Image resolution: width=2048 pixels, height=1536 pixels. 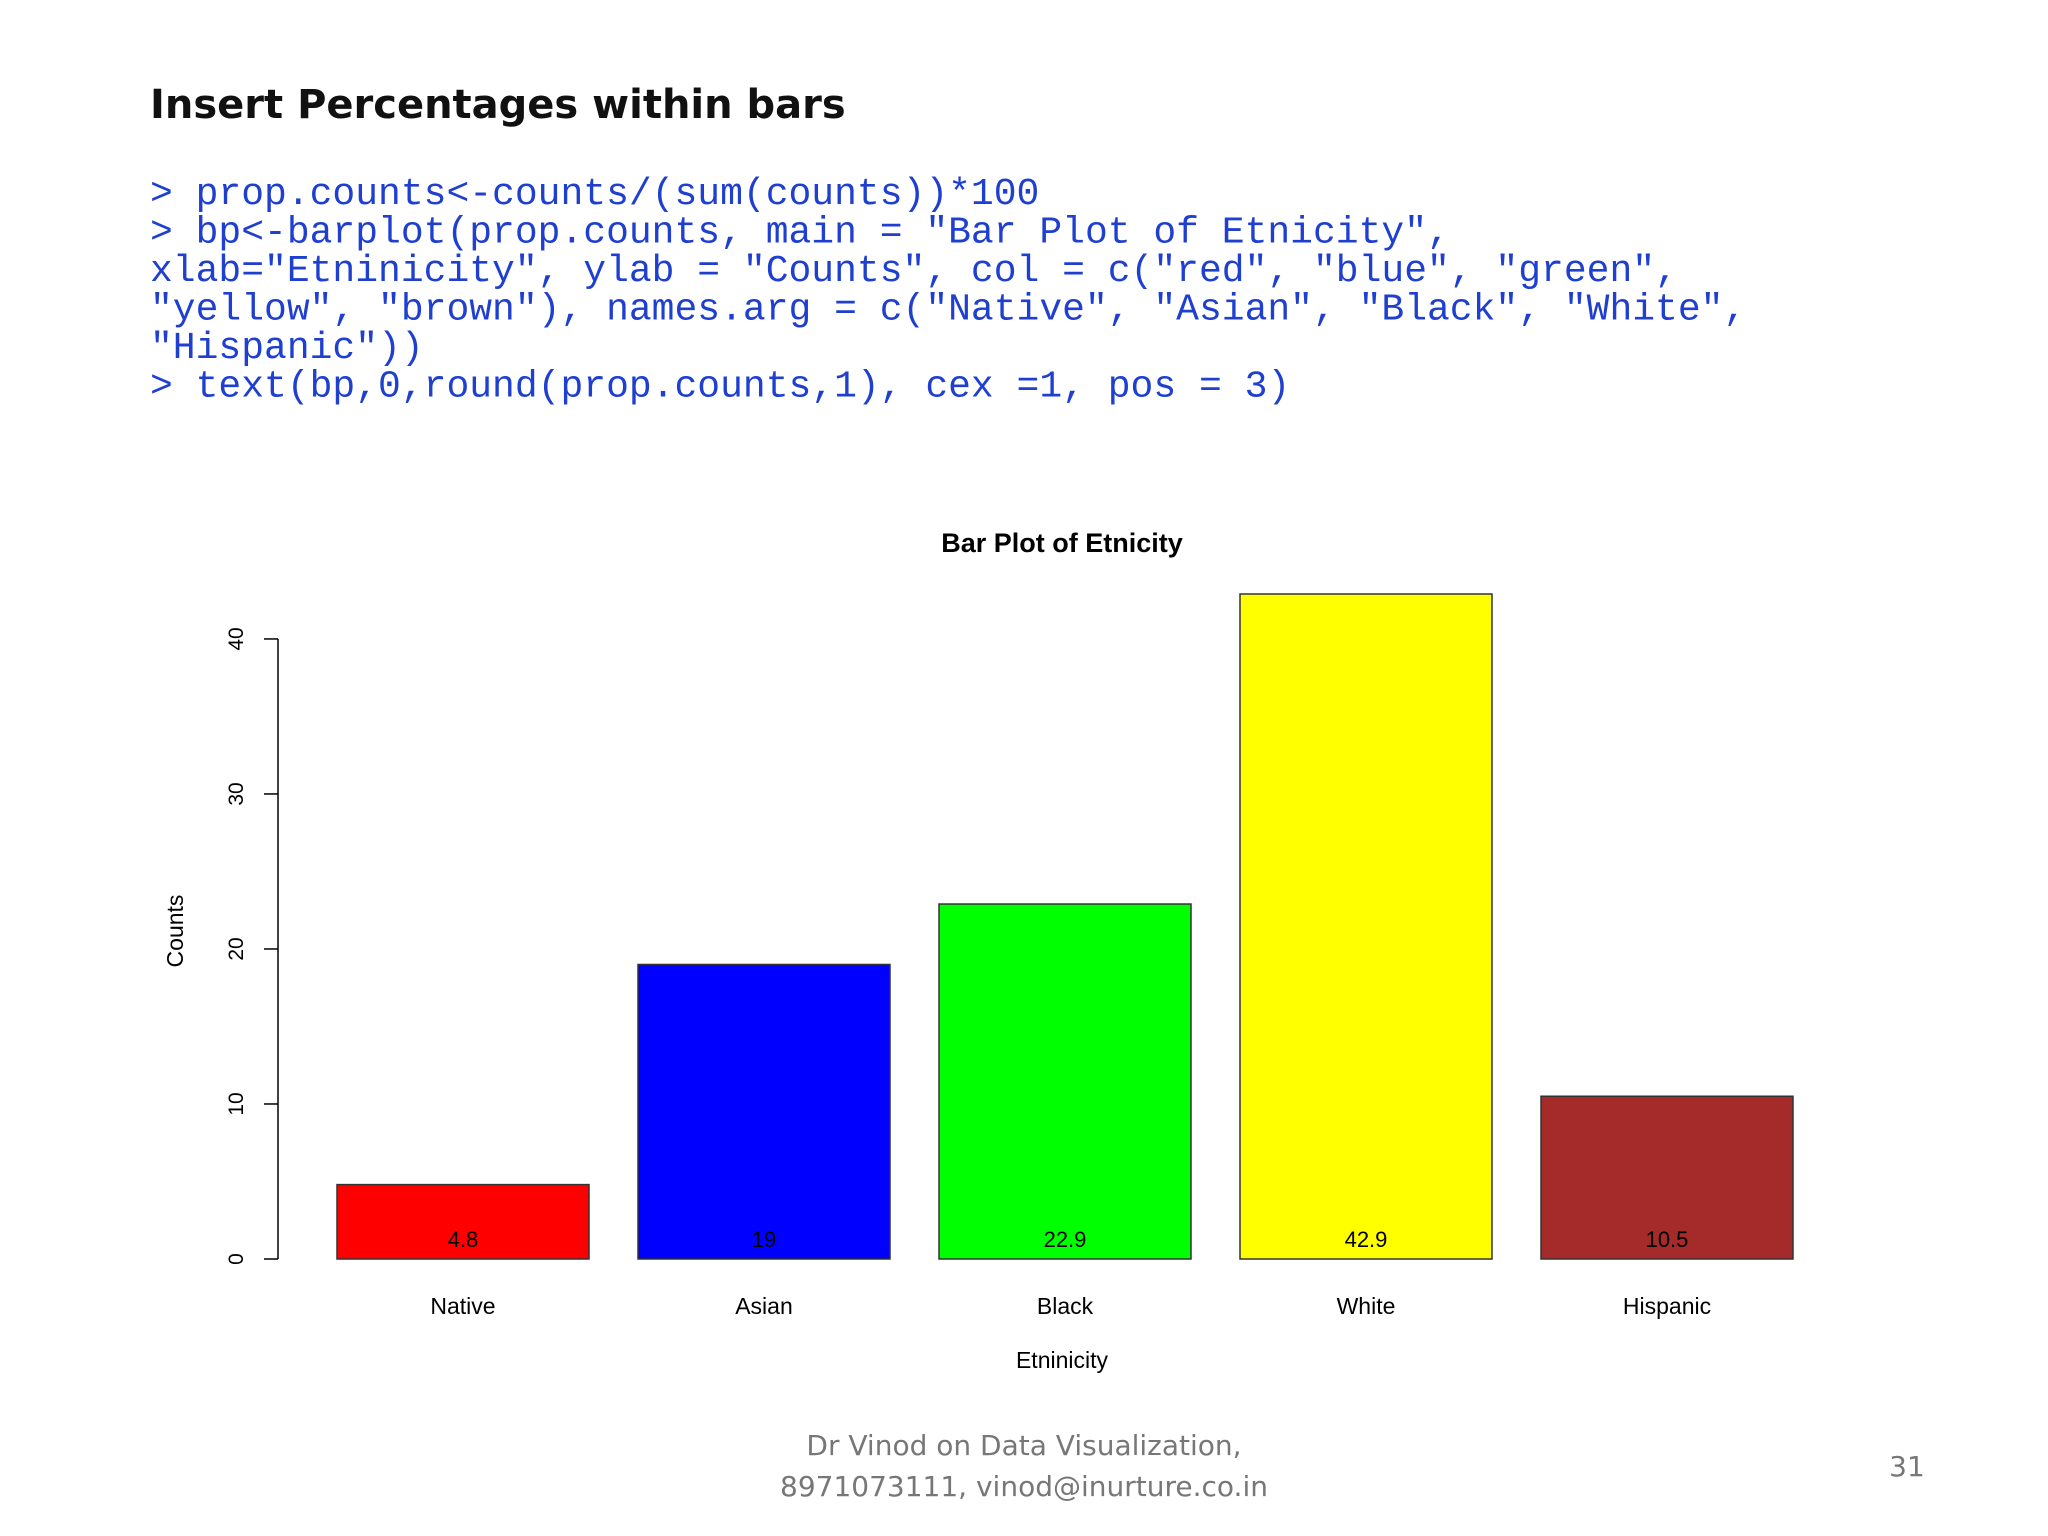 I want to click on y-tick-label: 10, so click(x=236, y=1103).